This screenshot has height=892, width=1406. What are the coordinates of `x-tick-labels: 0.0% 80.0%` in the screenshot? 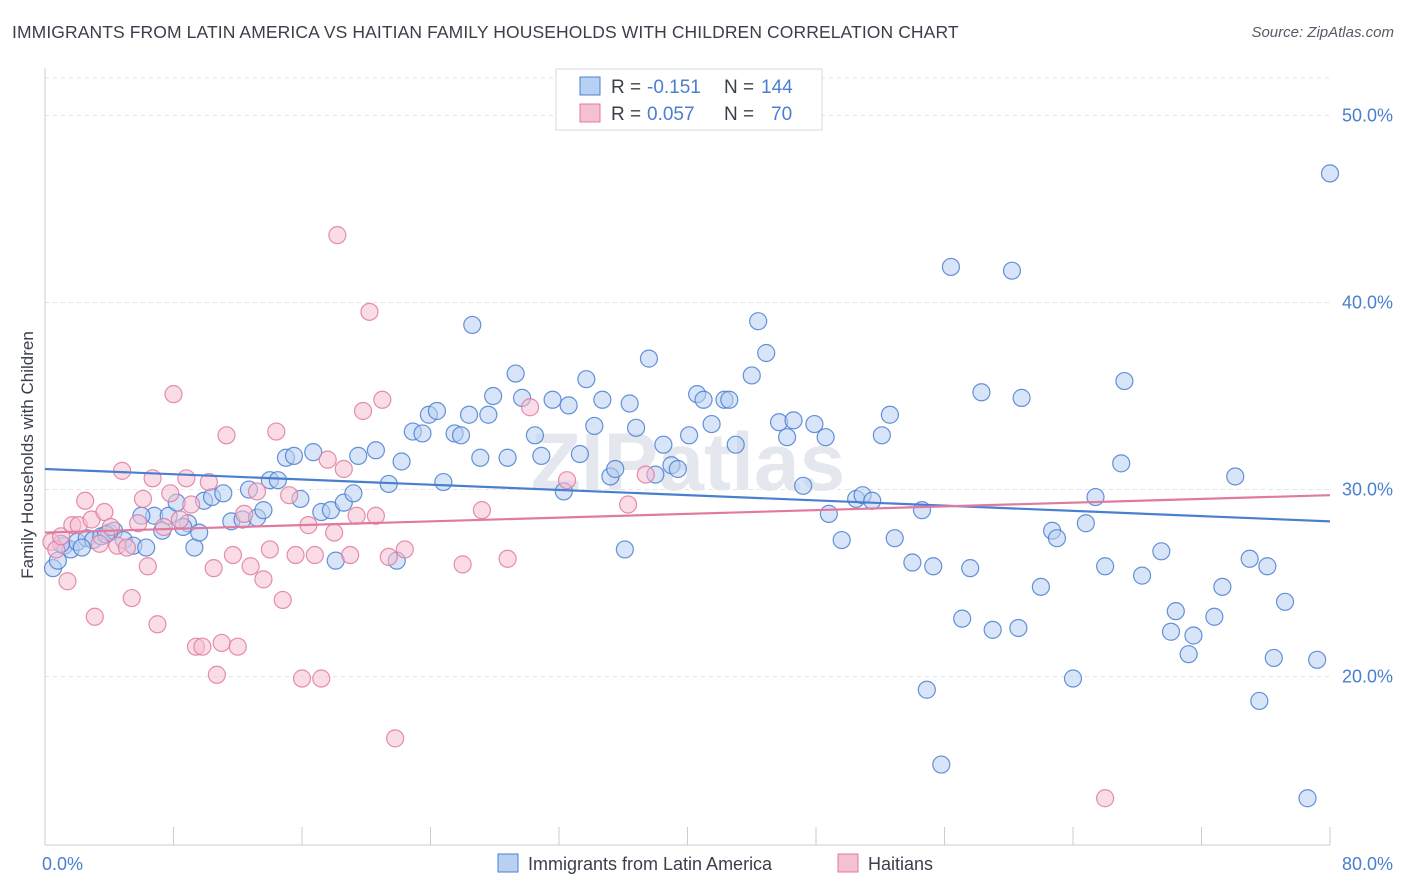 It's located at (717, 864).